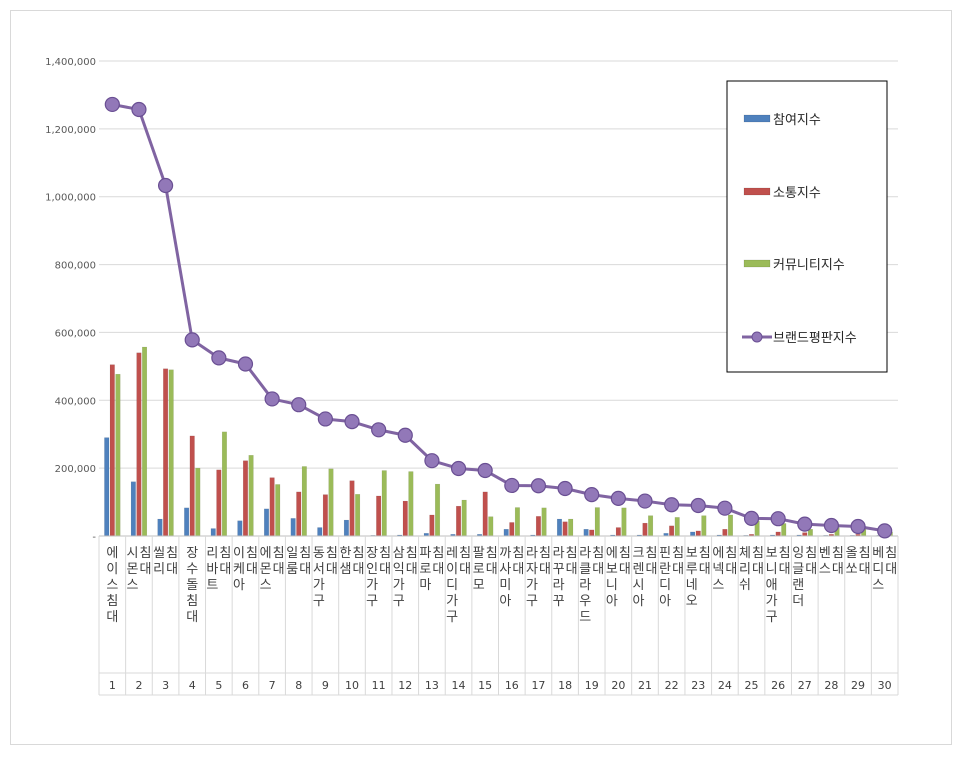  I want to click on x-rank-label: 20, so click(618, 685).